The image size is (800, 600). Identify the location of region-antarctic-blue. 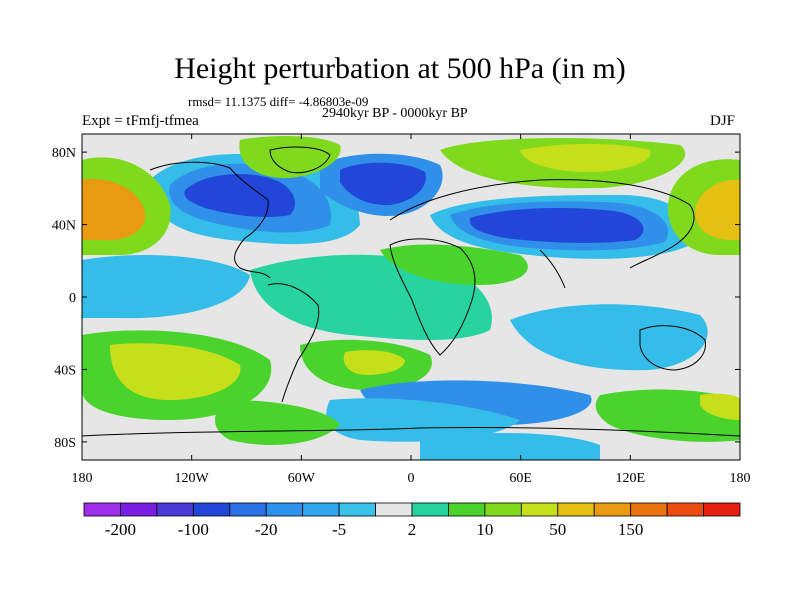
(510, 446).